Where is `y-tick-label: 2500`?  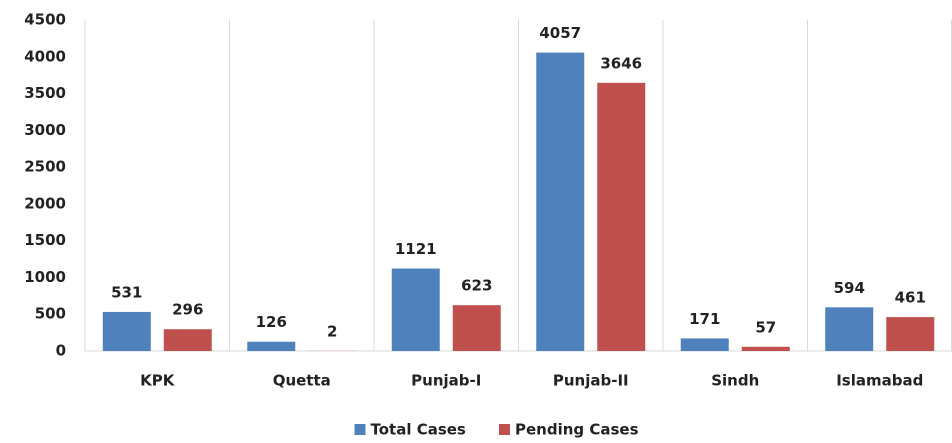
y-tick-label: 2500 is located at coordinates (45, 167).